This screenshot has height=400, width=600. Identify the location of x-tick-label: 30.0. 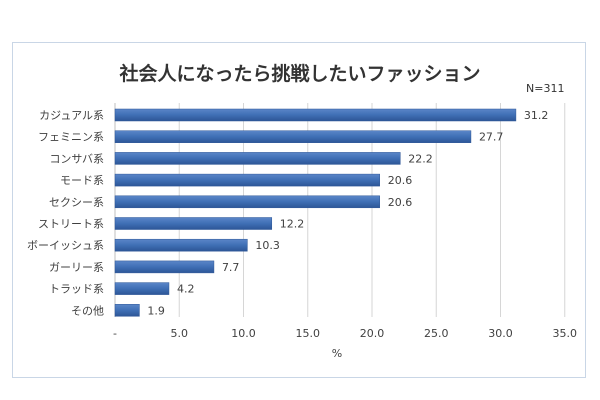
(500, 333).